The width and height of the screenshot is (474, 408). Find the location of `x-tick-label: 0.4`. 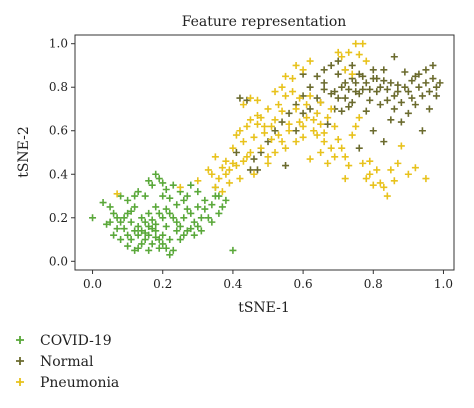

x-tick-label: 0.4 is located at coordinates (232, 284).